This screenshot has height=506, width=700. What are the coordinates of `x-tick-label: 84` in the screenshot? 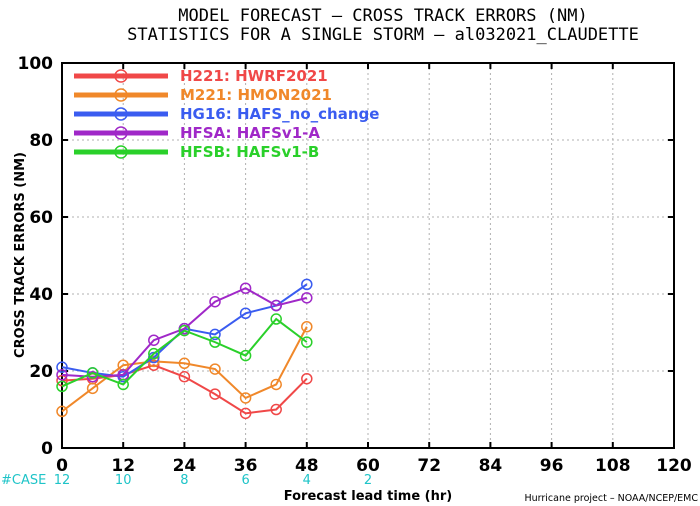 It's located at (491, 466).